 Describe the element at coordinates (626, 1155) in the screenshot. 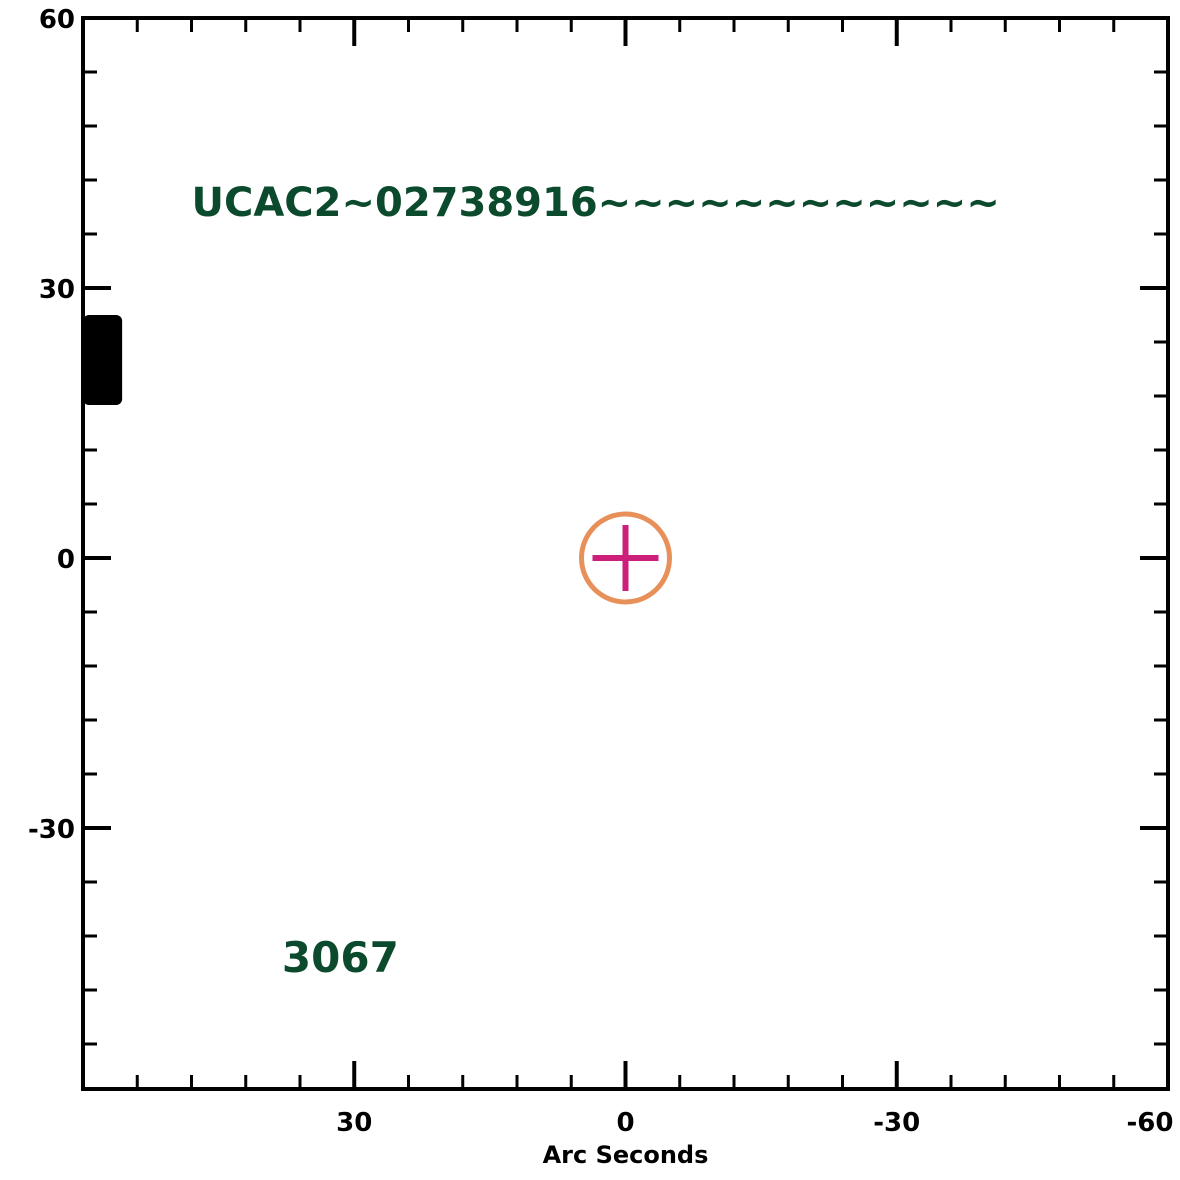

I see `x-axis-title: Arc Seconds` at that location.